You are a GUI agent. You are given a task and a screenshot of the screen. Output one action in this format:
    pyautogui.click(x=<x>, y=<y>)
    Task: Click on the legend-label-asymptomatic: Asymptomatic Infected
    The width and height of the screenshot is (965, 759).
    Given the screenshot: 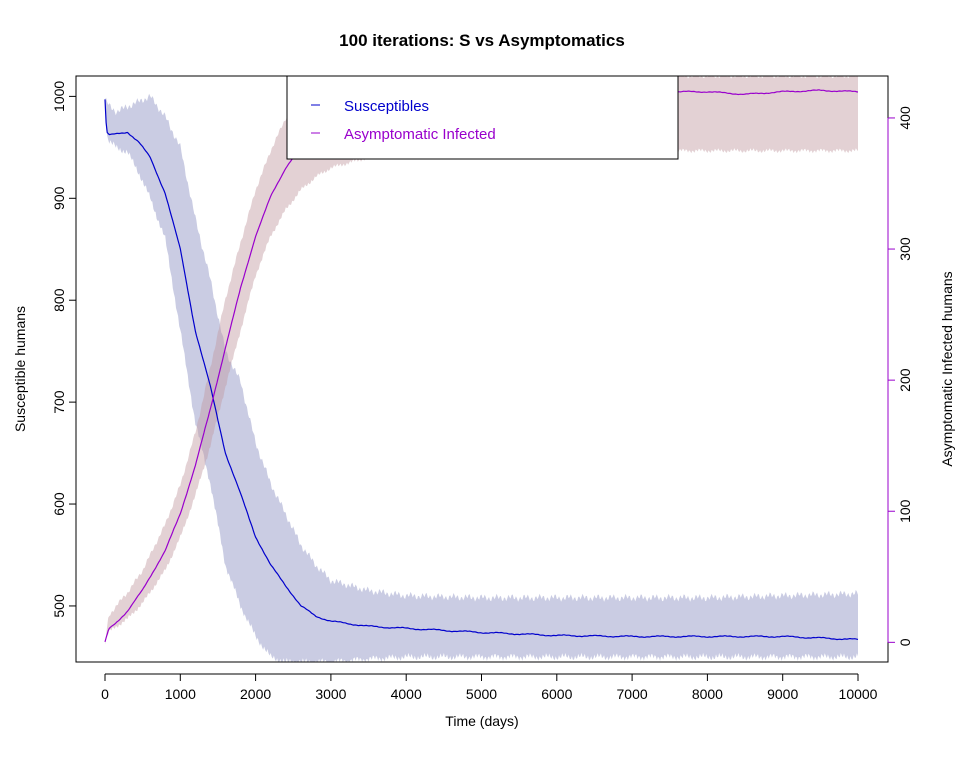 What is the action you would take?
    pyautogui.click(x=420, y=134)
    